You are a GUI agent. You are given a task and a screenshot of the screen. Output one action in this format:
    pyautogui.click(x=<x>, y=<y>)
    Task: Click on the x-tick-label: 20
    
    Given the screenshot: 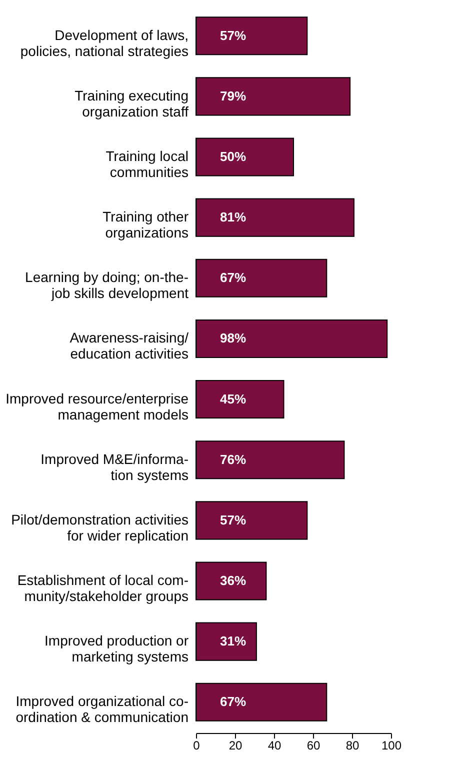 What is the action you would take?
    pyautogui.click(x=235, y=745)
    